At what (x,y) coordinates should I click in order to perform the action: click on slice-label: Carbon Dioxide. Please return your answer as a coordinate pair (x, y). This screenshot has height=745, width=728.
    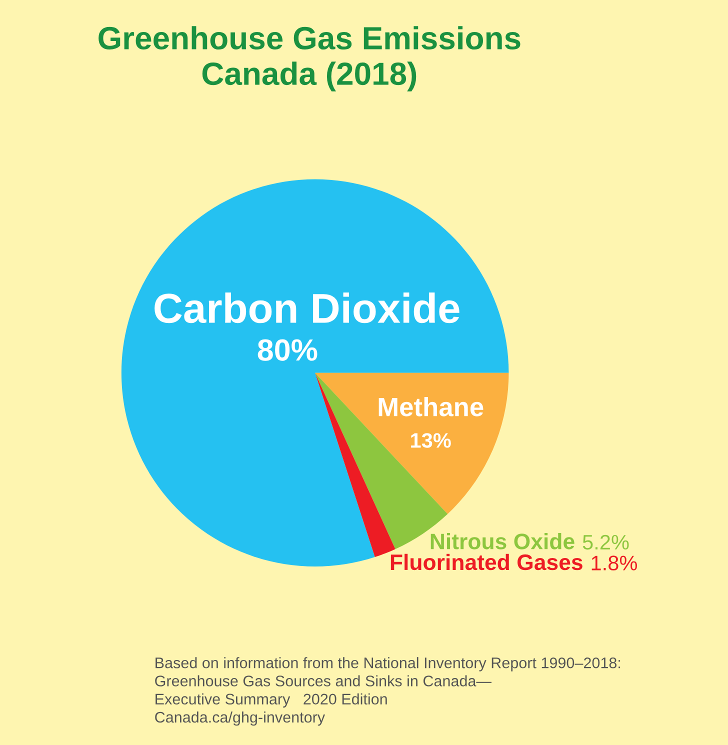
    Looking at the image, I should click on (307, 308).